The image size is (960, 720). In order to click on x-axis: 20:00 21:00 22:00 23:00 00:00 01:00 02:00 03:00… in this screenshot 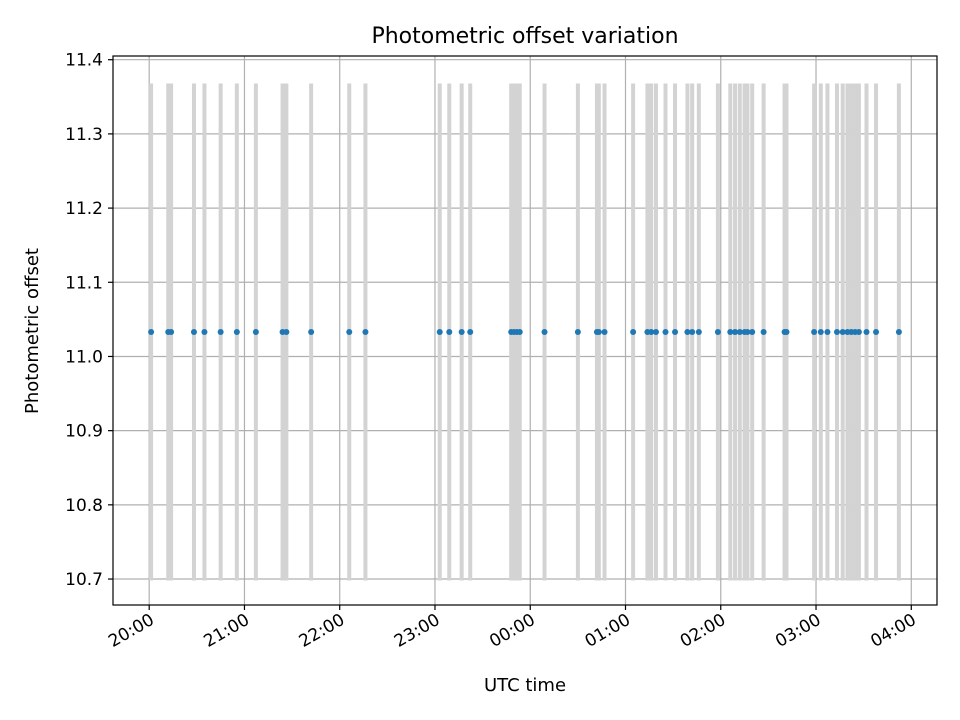, I will do `click(512, 628)`.